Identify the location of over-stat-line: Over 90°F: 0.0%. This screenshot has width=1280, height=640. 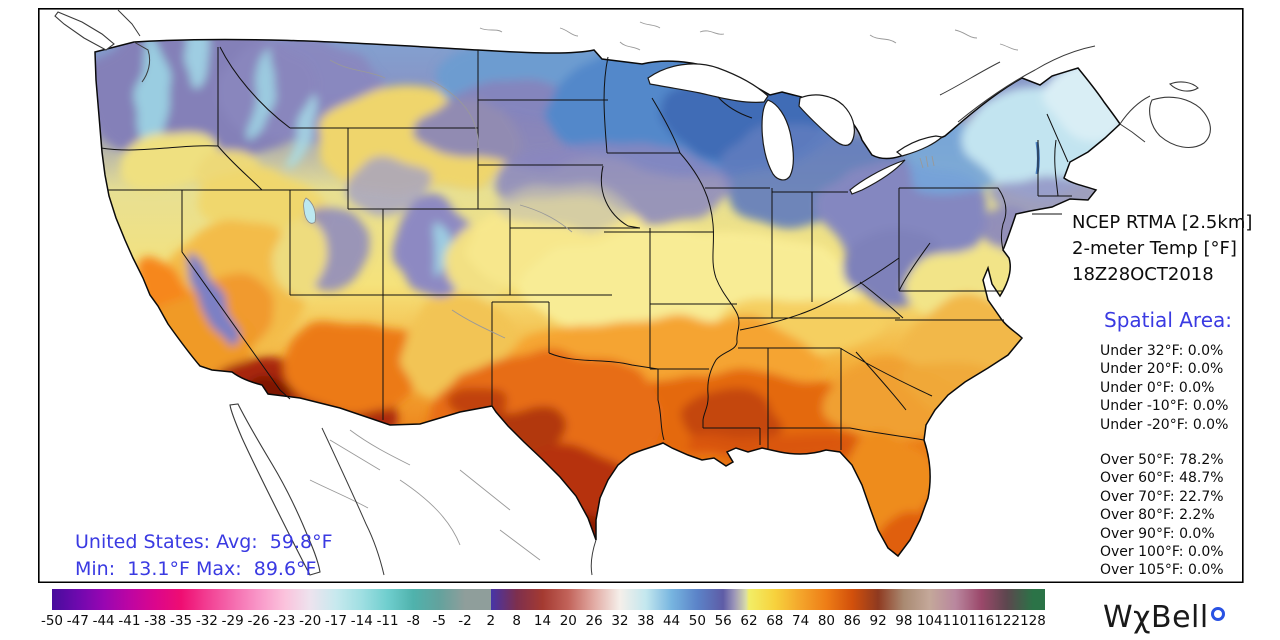
(1157, 533).